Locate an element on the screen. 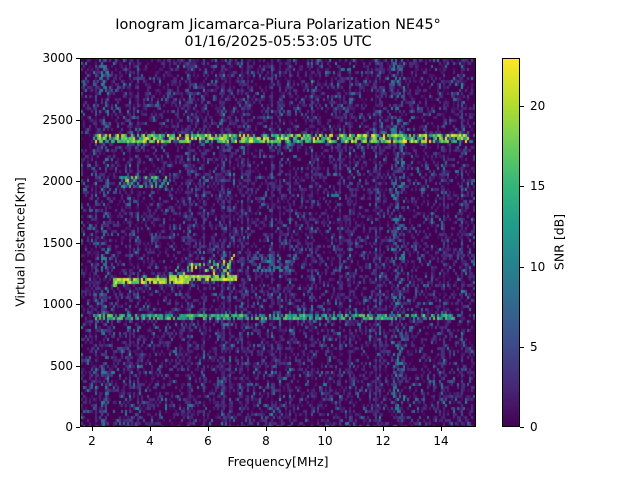  x-tick-label: 2 is located at coordinates (92, 441).